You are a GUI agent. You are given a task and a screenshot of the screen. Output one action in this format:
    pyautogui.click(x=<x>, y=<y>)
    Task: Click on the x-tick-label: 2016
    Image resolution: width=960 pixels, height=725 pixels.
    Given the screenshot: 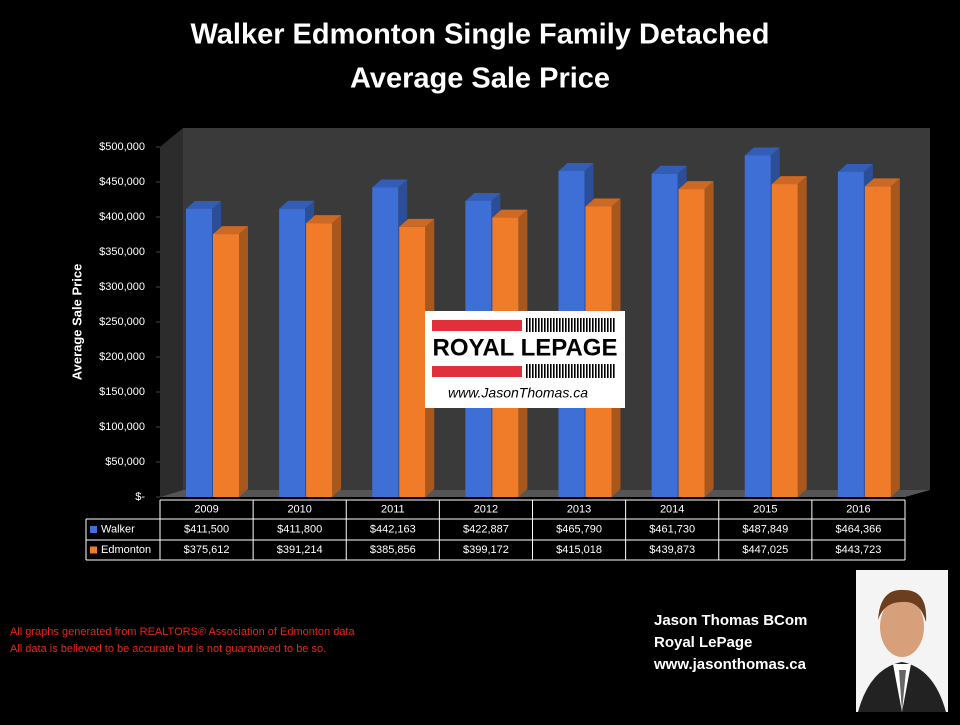 What is the action you would take?
    pyautogui.click(x=858, y=509)
    